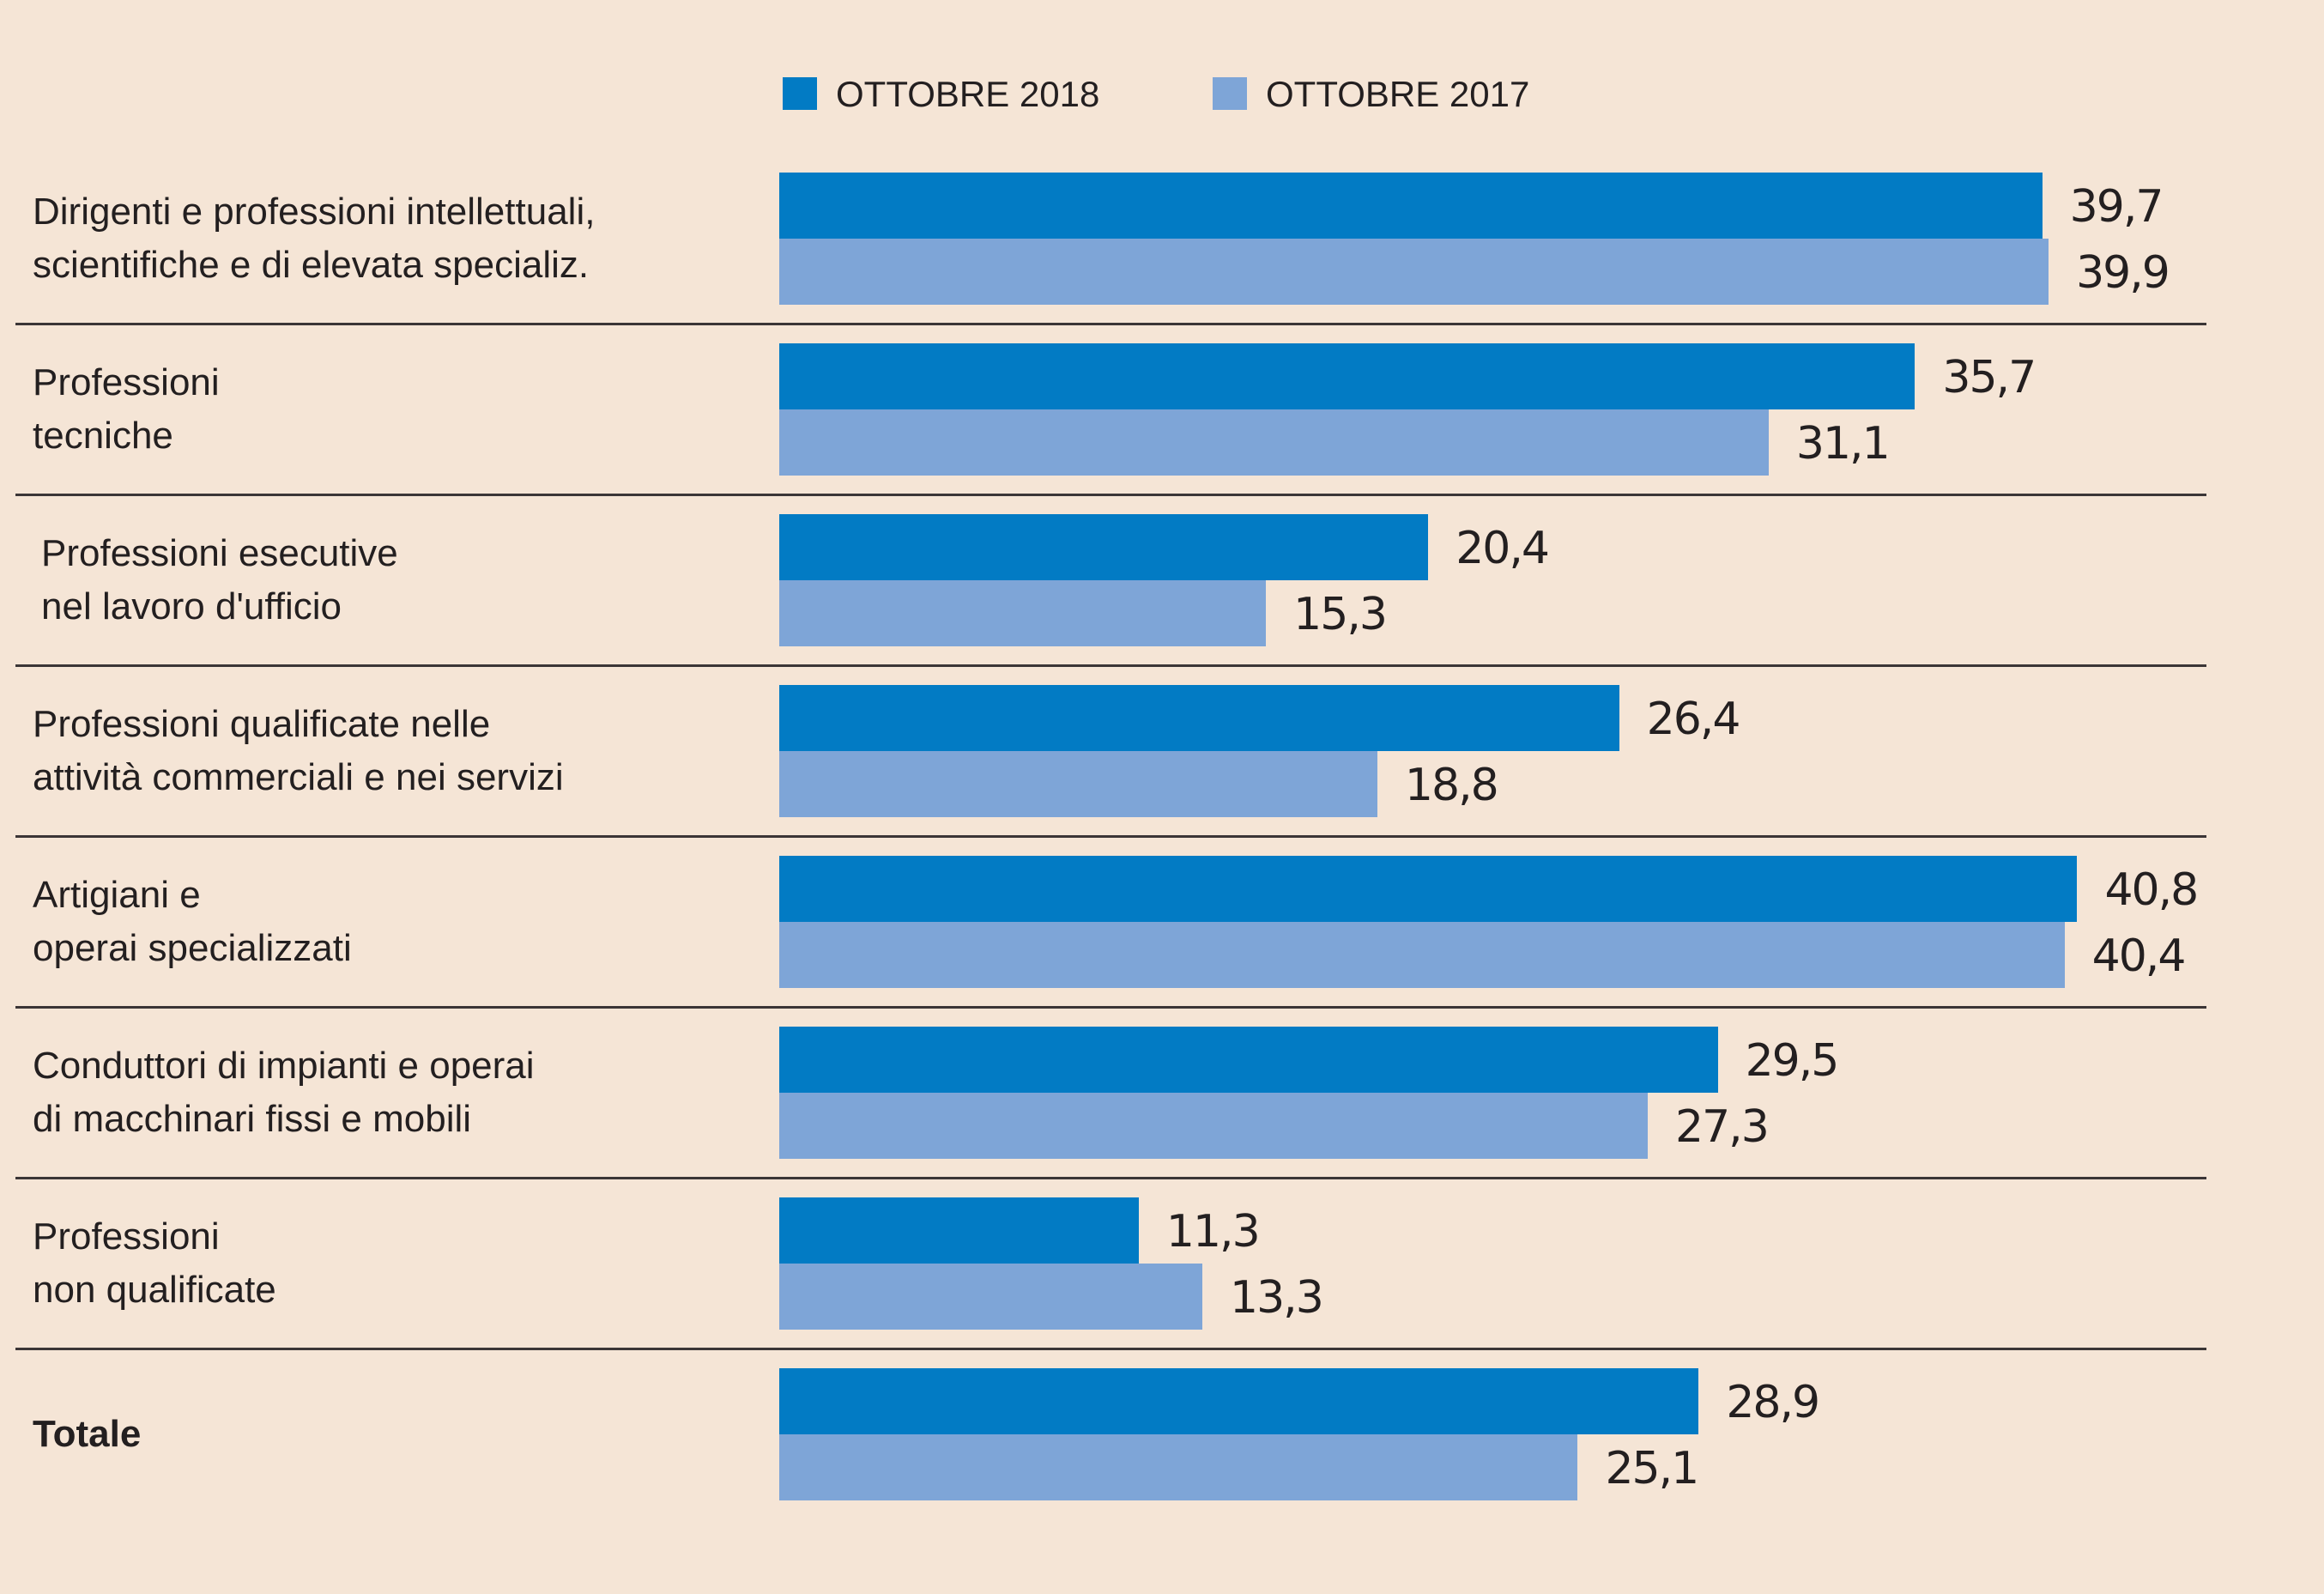  Describe the element at coordinates (126, 409) in the screenshot. I see `category-label: Professioni tecniche` at that location.